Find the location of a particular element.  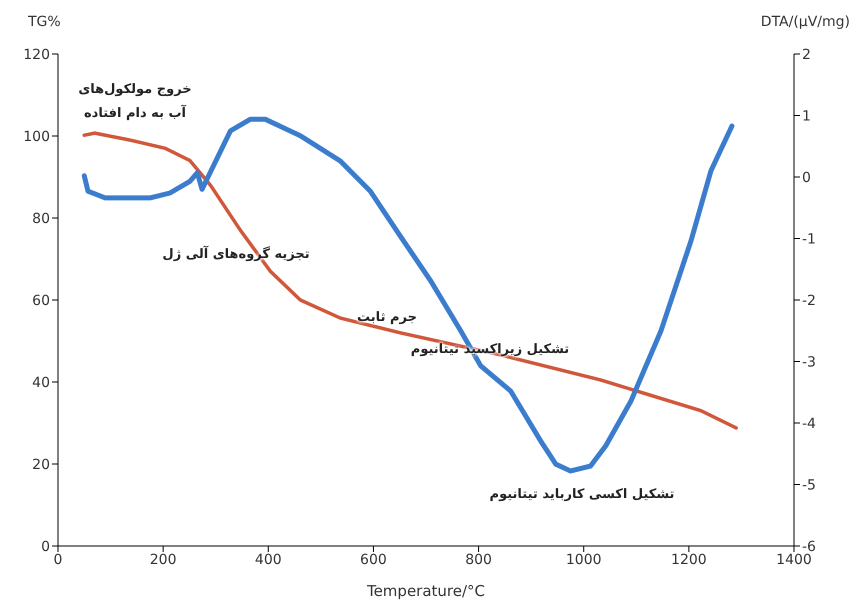

y-tick-label: 80 is located at coordinates (41, 218).